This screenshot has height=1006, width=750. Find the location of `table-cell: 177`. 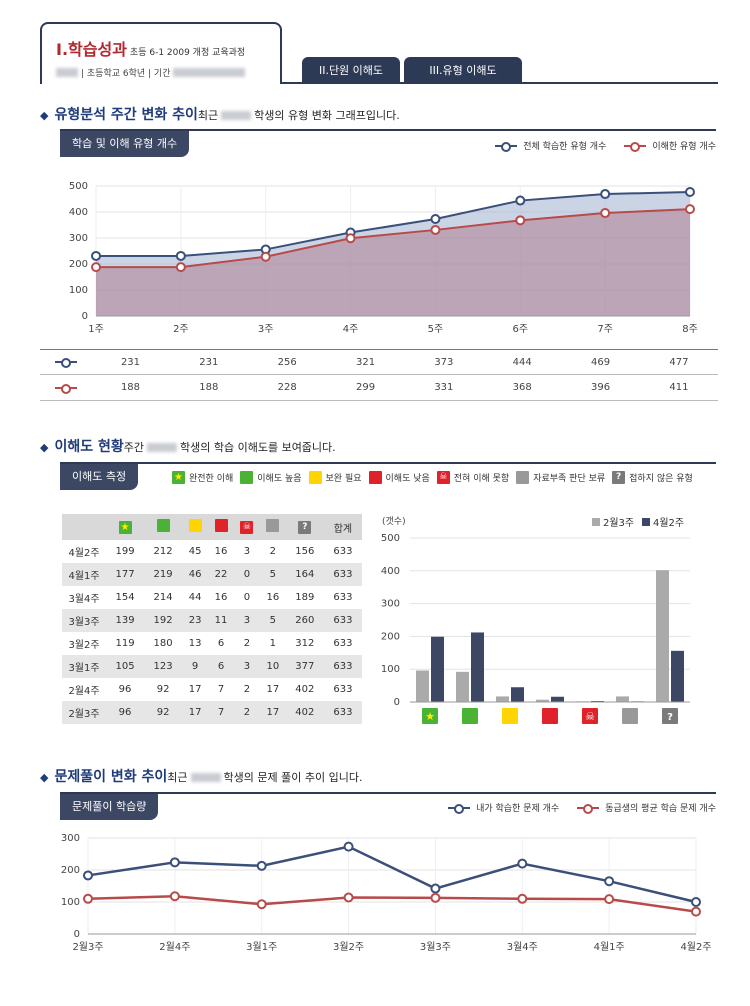

table-cell: 177 is located at coordinates (125, 574).